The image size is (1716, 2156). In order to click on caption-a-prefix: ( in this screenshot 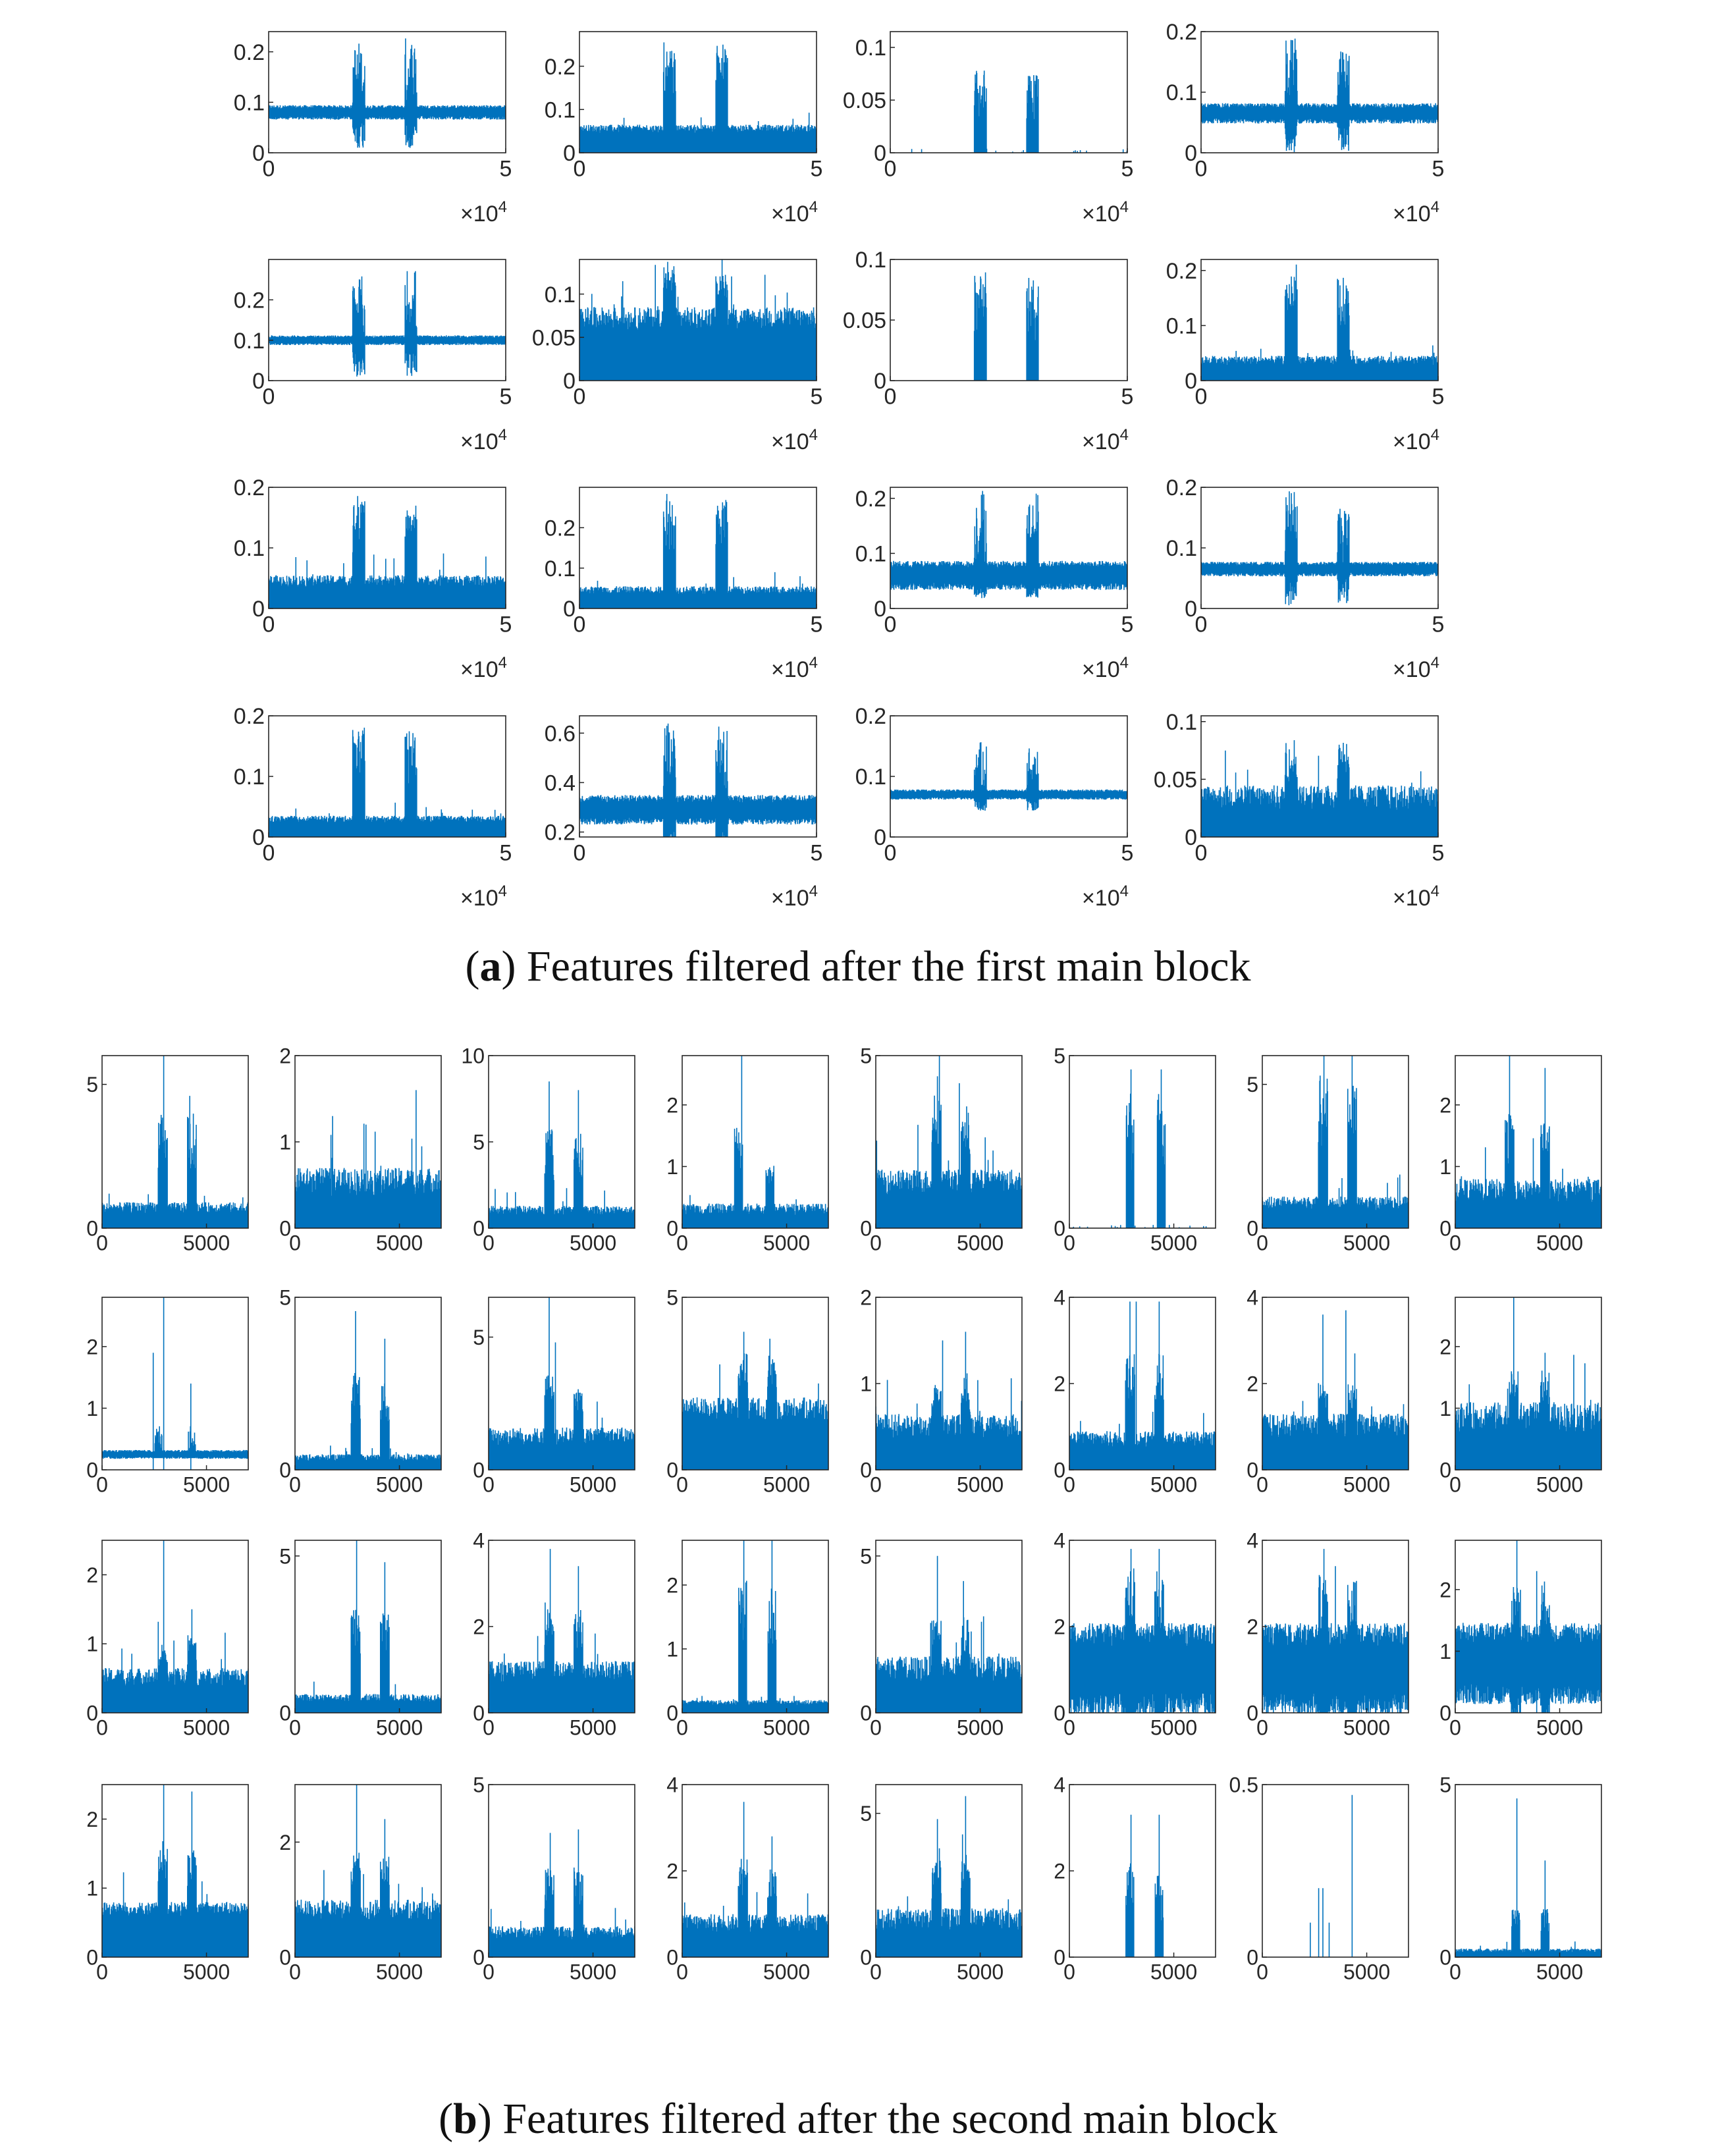, I will do `click(472, 966)`.